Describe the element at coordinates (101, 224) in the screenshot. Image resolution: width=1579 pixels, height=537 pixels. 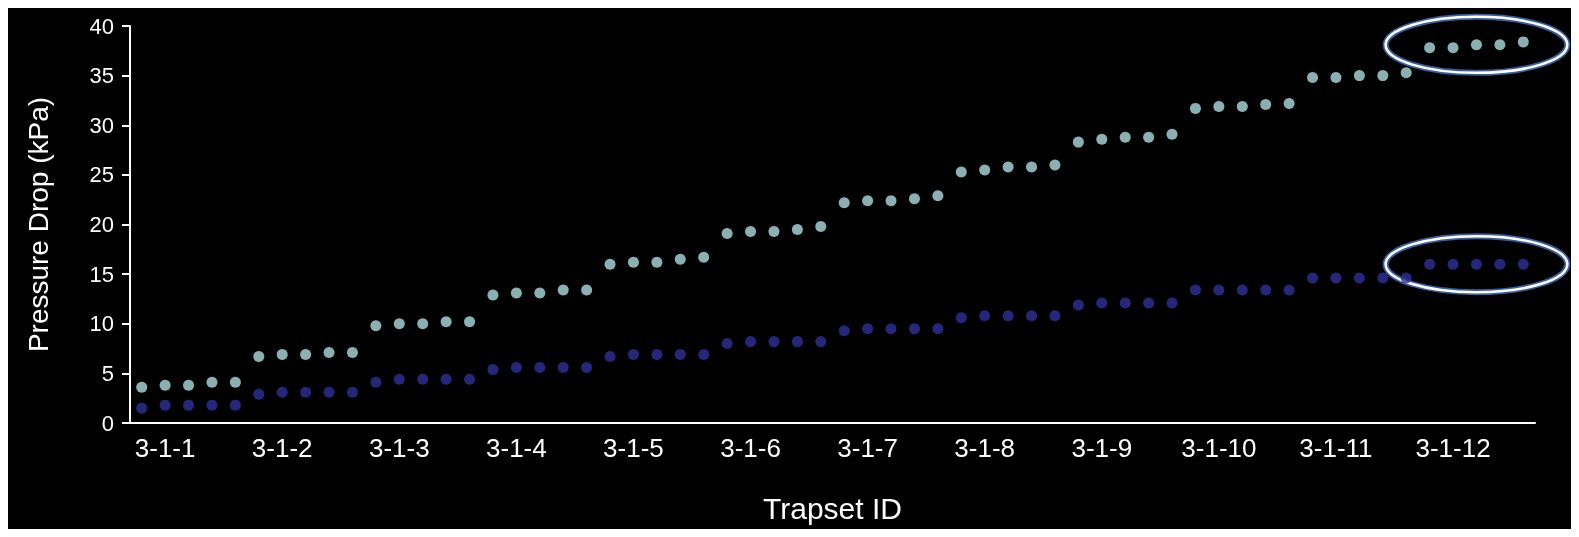
I see `y-tick-label: 20` at that location.